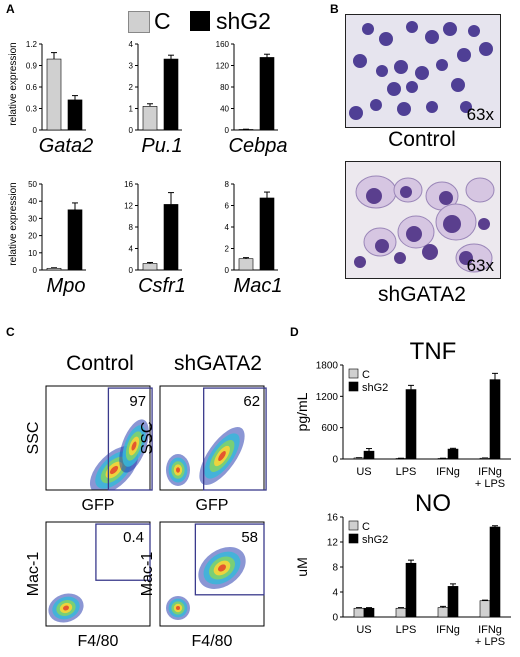 The width and height of the screenshot is (520, 657). I want to click on y-tick-label: 80, so click(224, 87).